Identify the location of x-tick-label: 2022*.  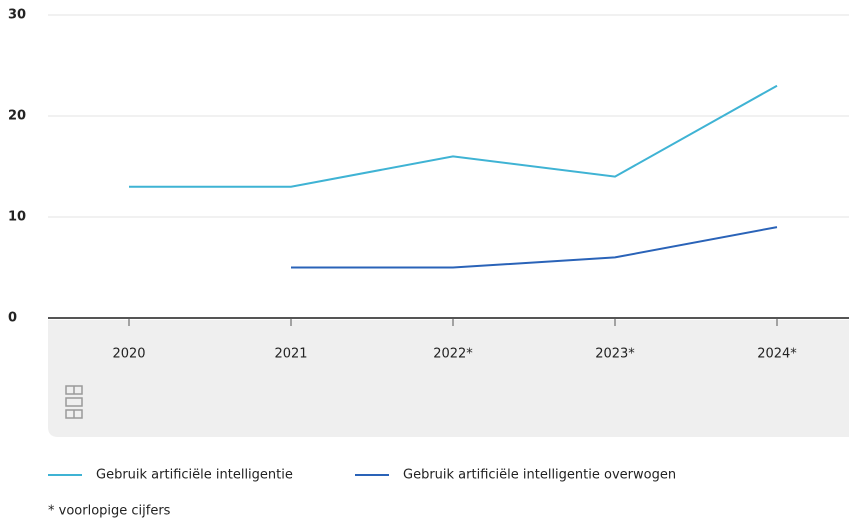
(453, 354).